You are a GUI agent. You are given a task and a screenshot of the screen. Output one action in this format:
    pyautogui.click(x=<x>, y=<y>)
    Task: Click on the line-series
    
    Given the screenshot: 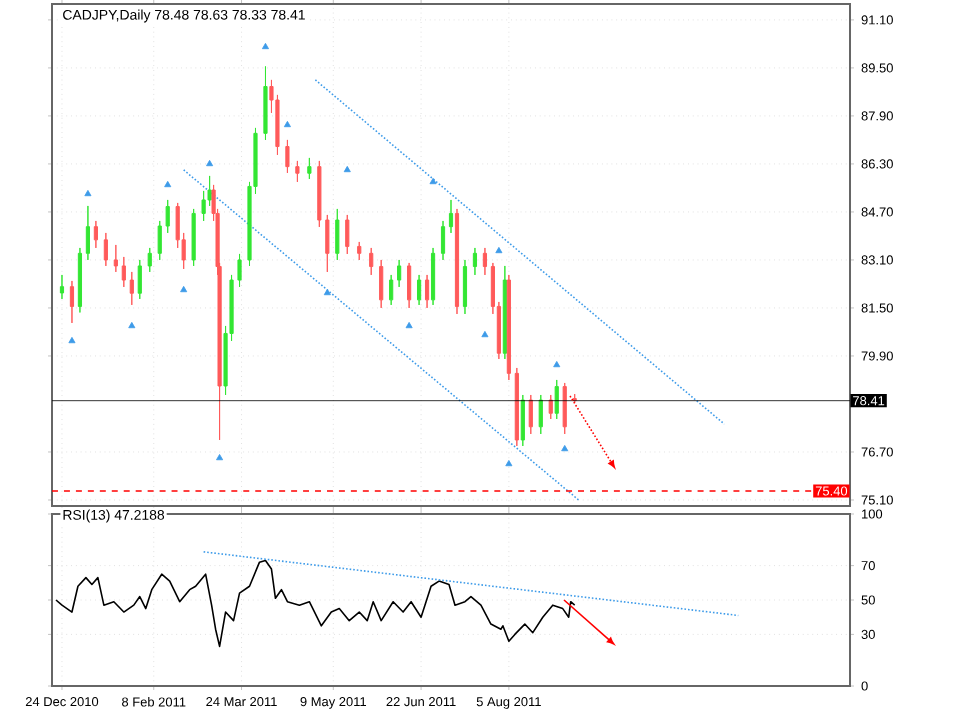 What is the action you would take?
    pyautogui.click(x=315, y=603)
    